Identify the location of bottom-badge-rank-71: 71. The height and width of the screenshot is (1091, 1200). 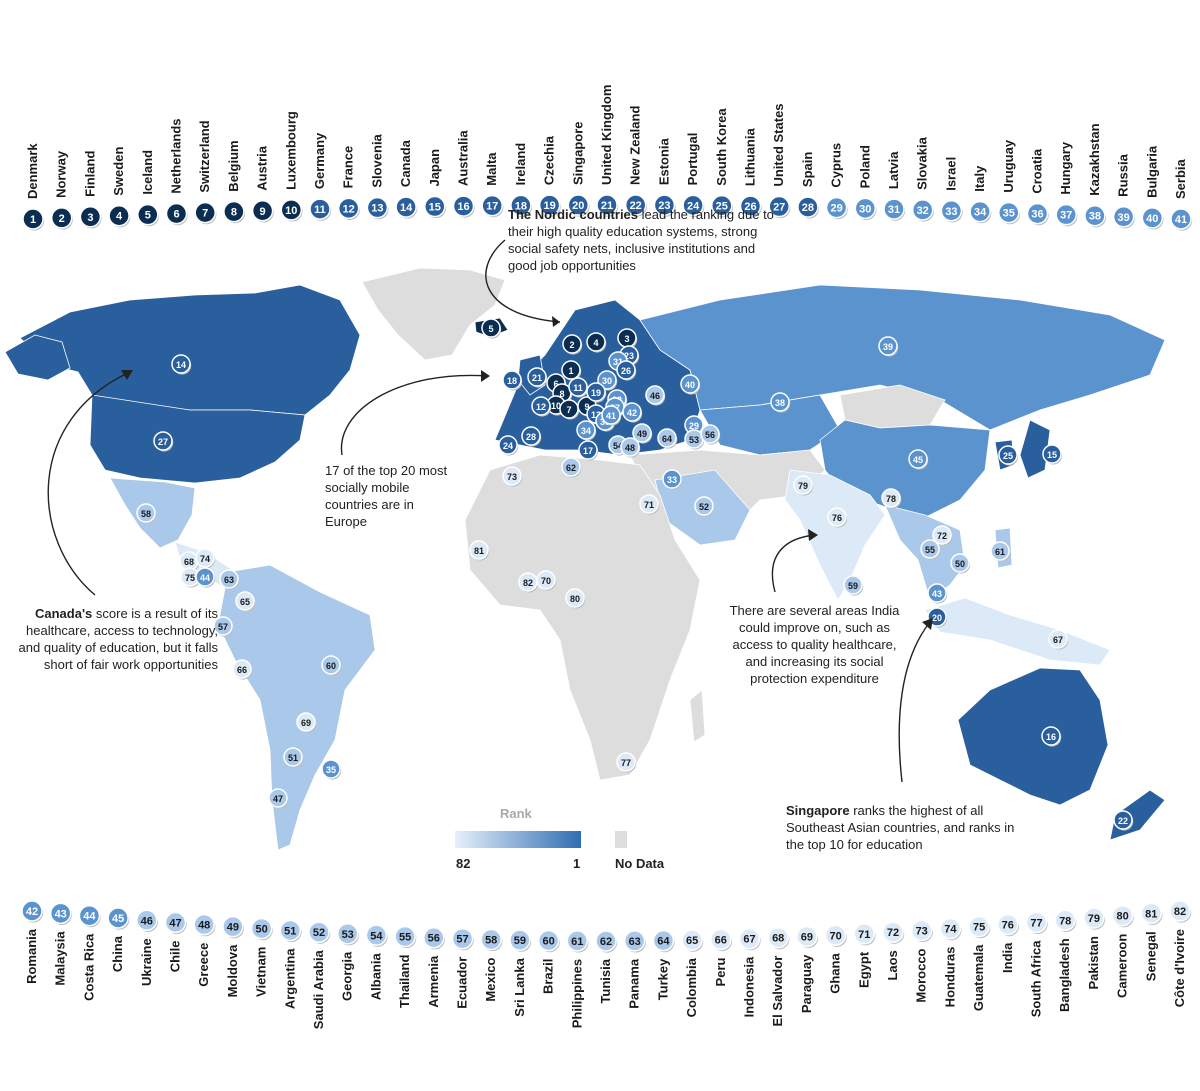
(864, 934).